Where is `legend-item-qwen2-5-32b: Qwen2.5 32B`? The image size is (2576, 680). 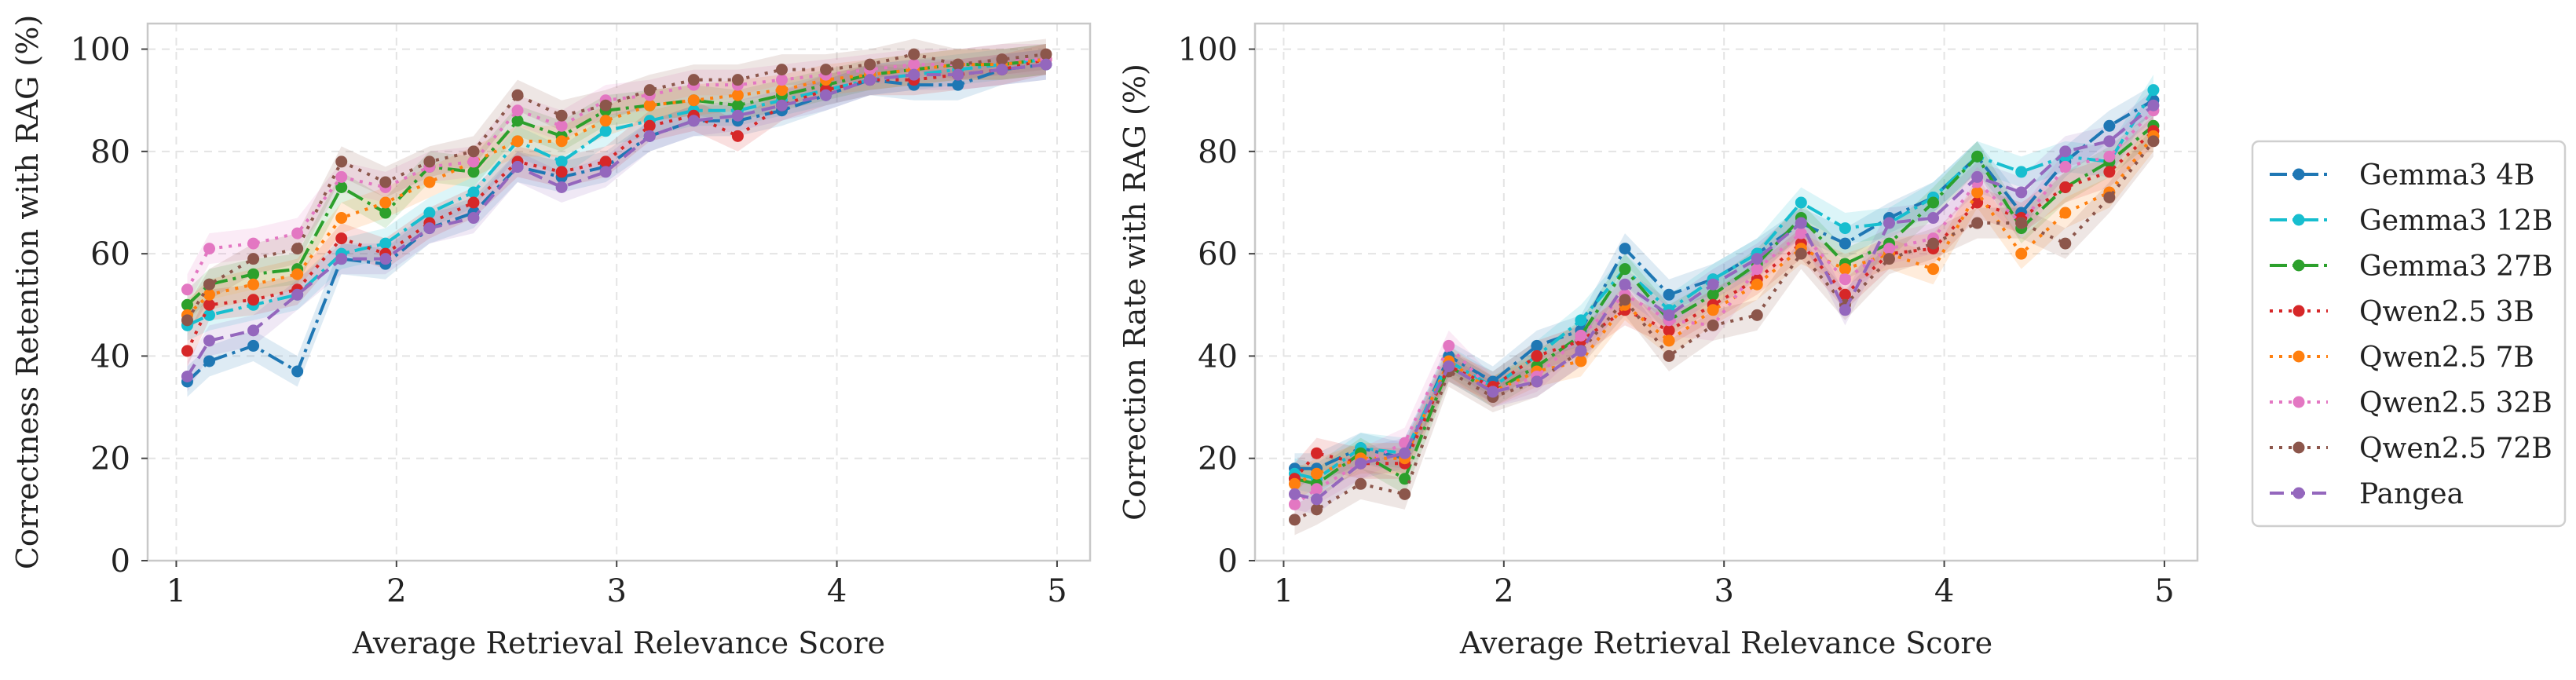 legend-item-qwen2-5-32b: Qwen2.5 32B is located at coordinates (2411, 403).